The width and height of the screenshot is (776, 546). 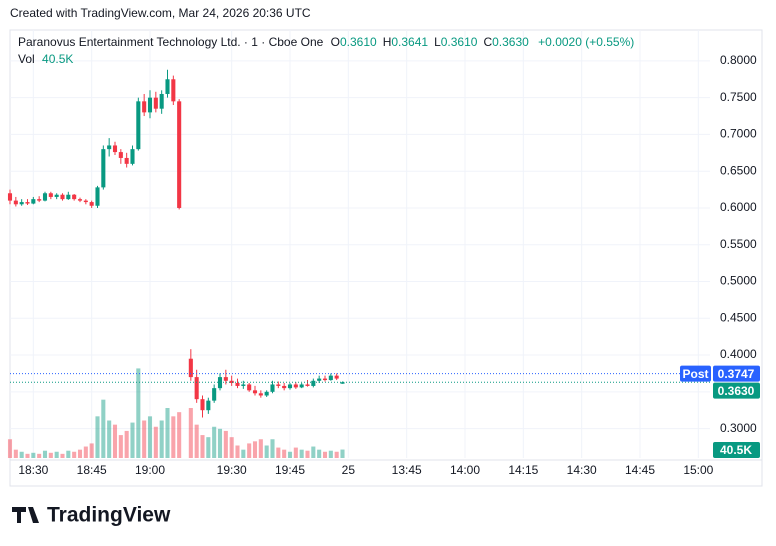 What do you see at coordinates (109, 515) in the screenshot?
I see `brand: TradingView` at bounding box center [109, 515].